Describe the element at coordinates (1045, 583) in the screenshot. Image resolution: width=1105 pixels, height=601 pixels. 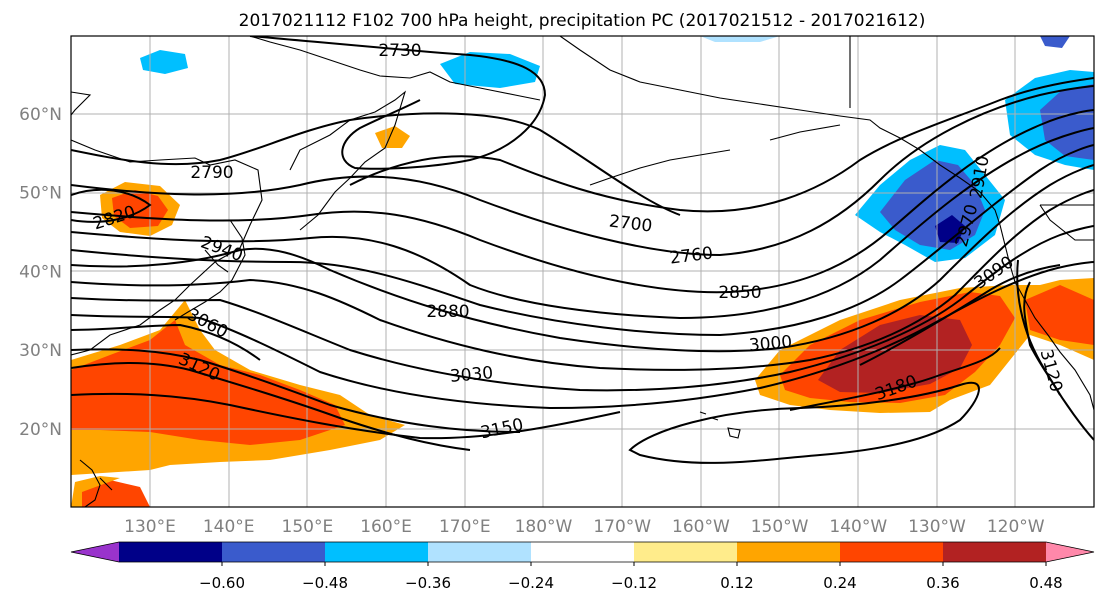
I see `colorbar-tick-label: 0.48` at that location.